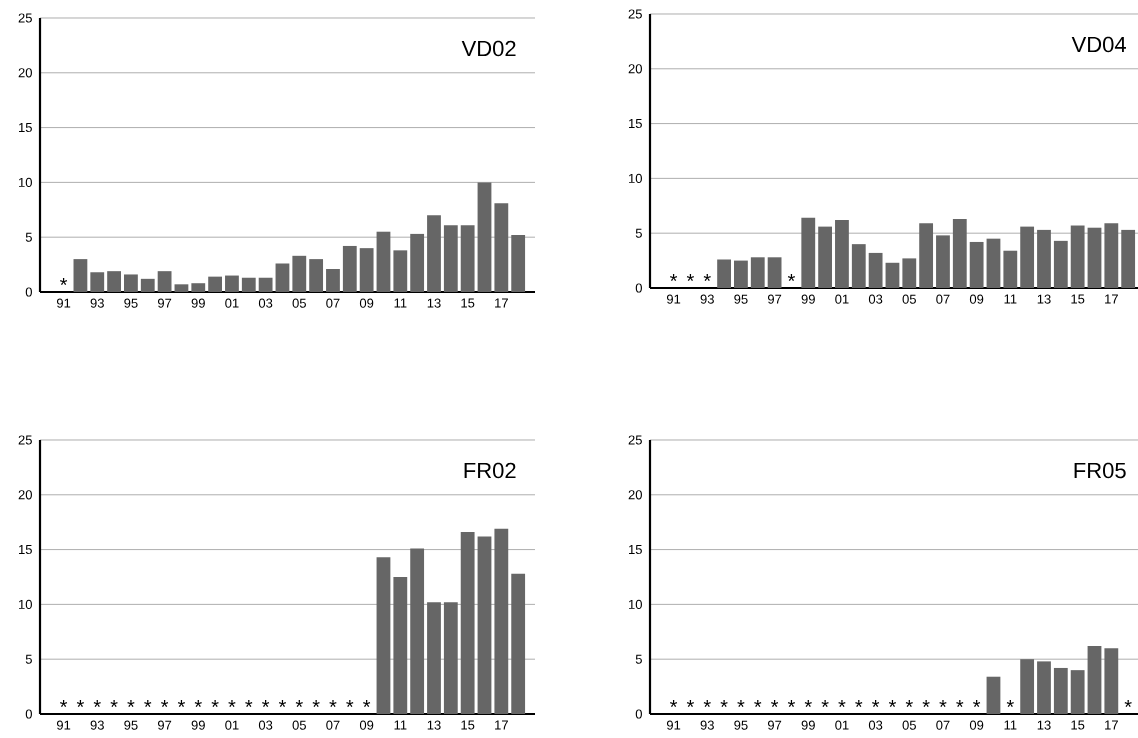 The image size is (1138, 738). What do you see at coordinates (842, 725) in the screenshot?
I see `x-tick-label: 01` at bounding box center [842, 725].